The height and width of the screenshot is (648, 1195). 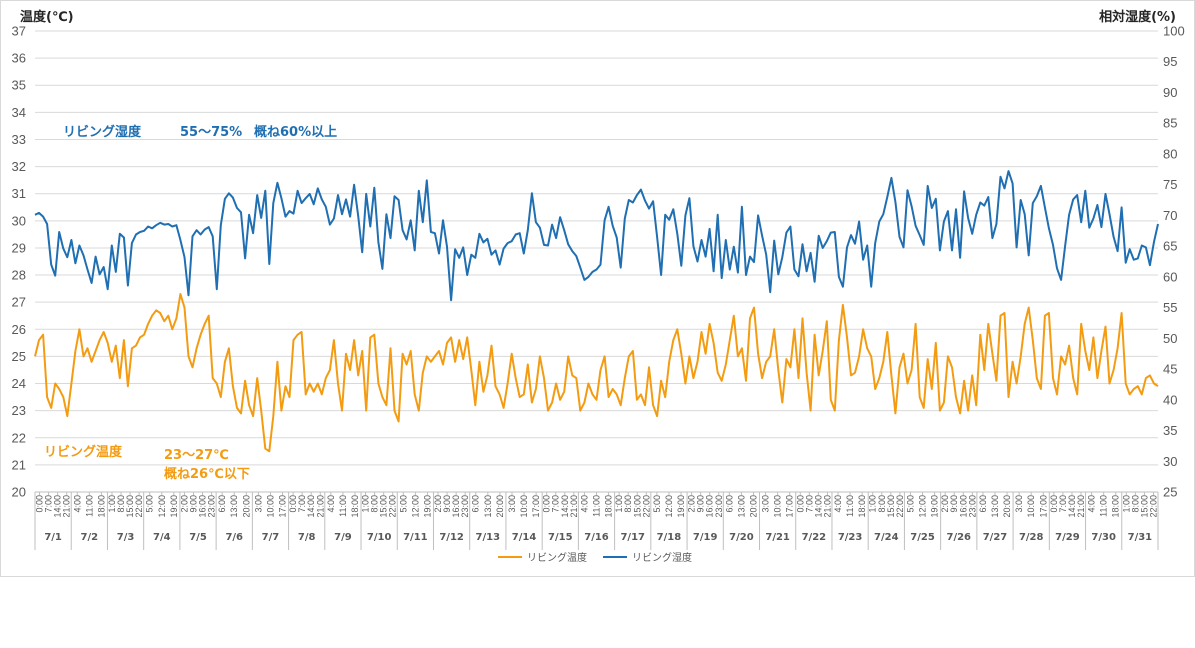 I want to click on left-tick-label: 22, so click(x=19, y=437).